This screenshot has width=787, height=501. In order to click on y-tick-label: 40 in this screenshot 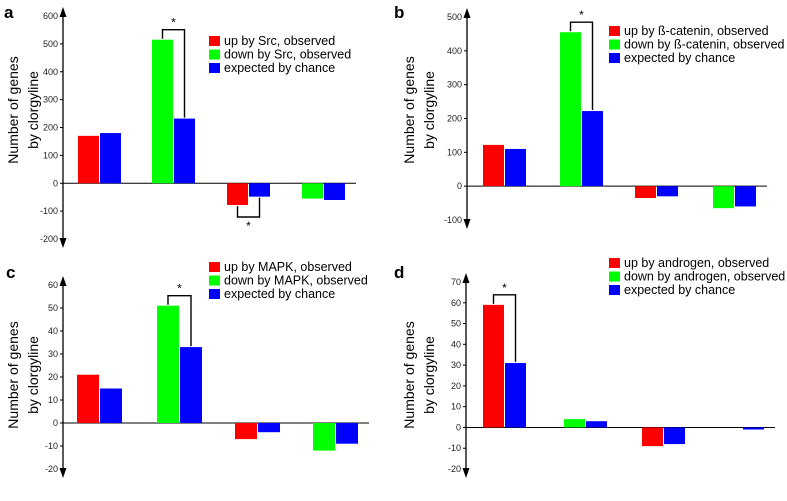, I will do `click(456, 344)`.